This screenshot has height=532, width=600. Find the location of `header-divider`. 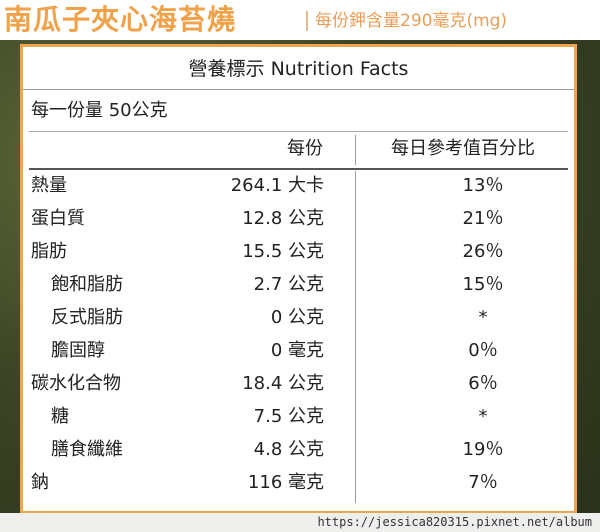

header-divider is located at coordinates (307, 21).